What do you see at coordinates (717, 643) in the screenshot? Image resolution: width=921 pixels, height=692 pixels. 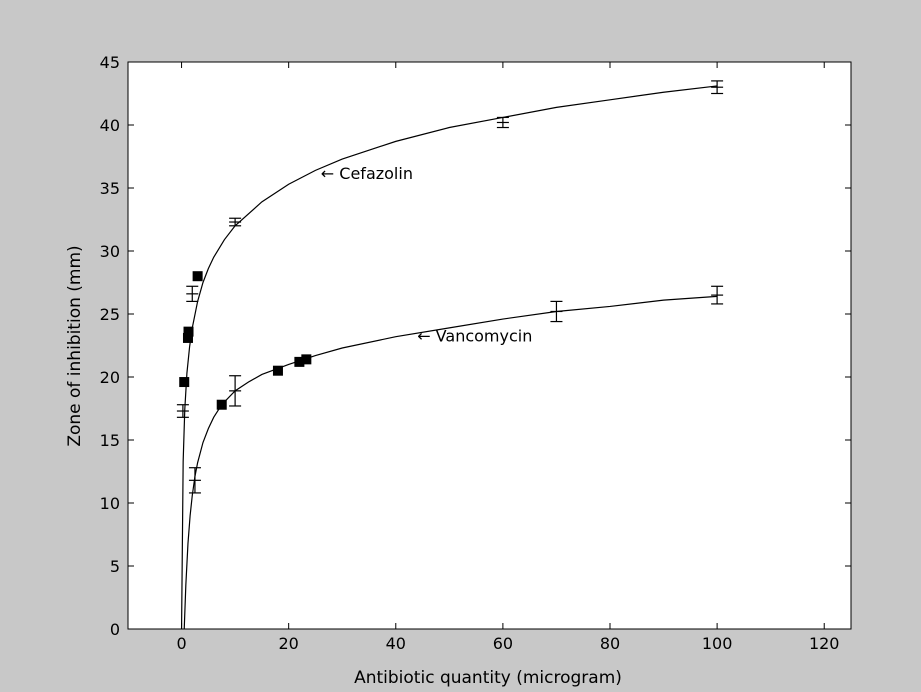 I see `x-tick-label: 100` at bounding box center [717, 643].